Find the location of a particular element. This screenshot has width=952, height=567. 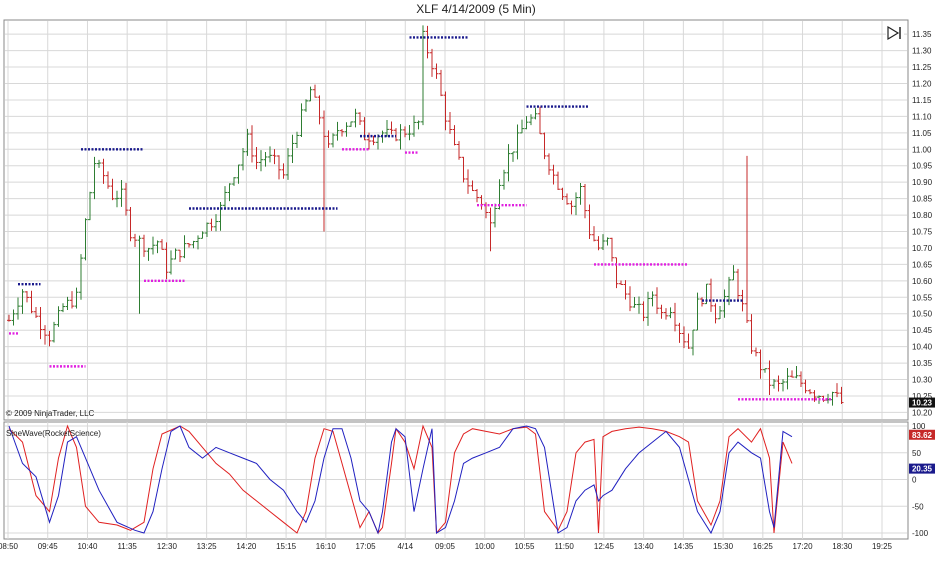

time-tick-label: 14:20 is located at coordinates (246, 546).